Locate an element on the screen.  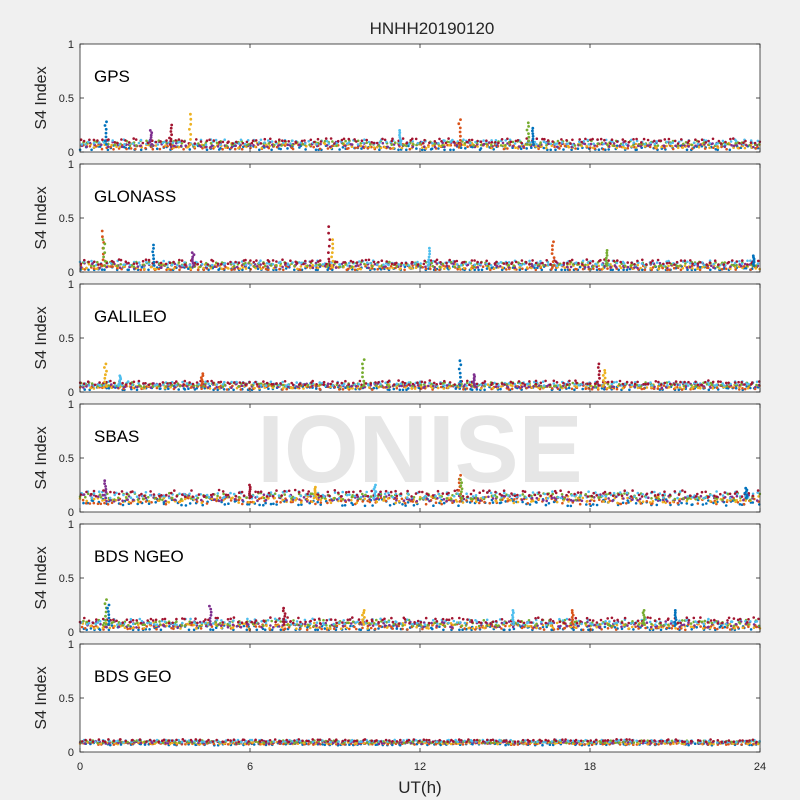
data-points is located at coordinates (420, 132).